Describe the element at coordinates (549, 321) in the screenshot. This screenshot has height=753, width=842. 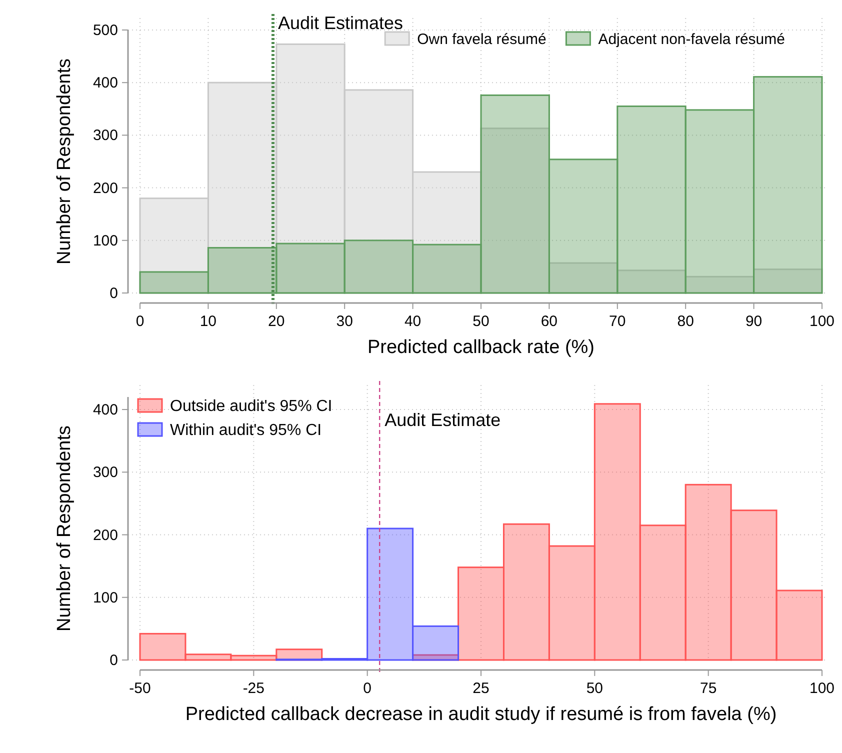
I see `x-tick-label: 60` at that location.